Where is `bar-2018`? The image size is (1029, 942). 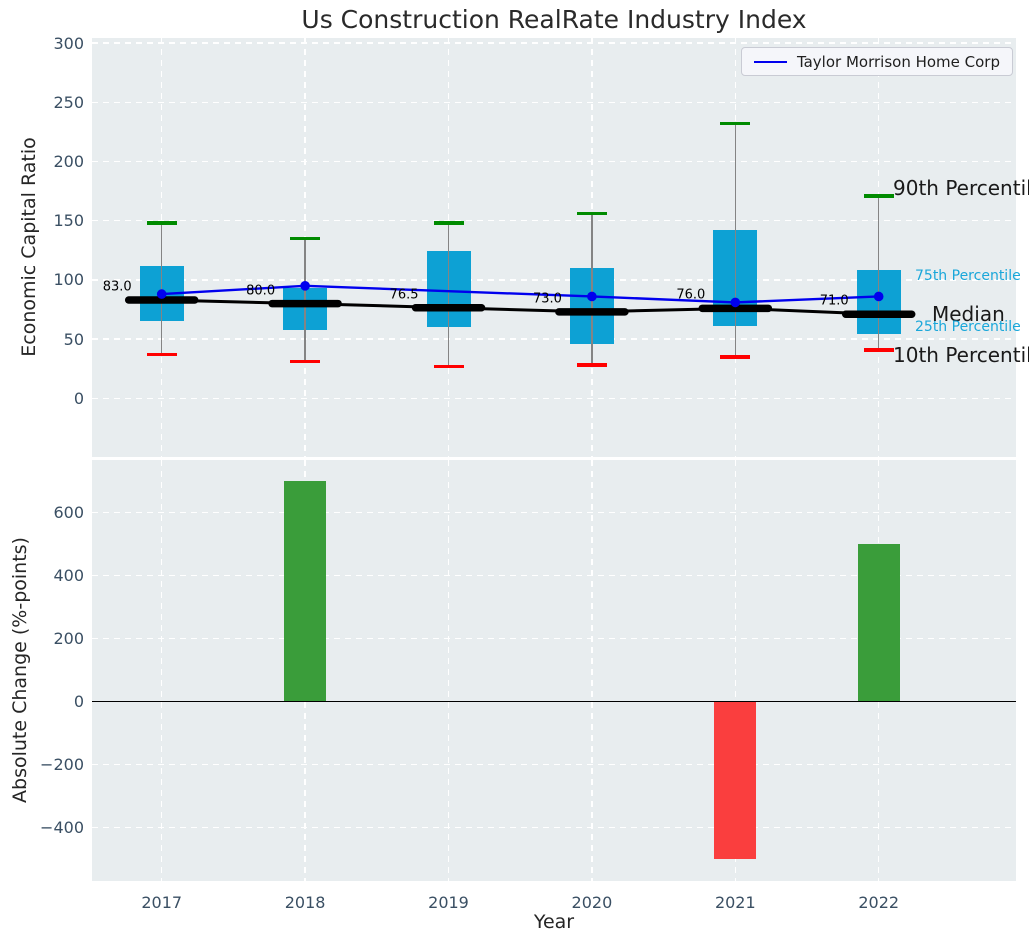
bar-2018 is located at coordinates (305, 591).